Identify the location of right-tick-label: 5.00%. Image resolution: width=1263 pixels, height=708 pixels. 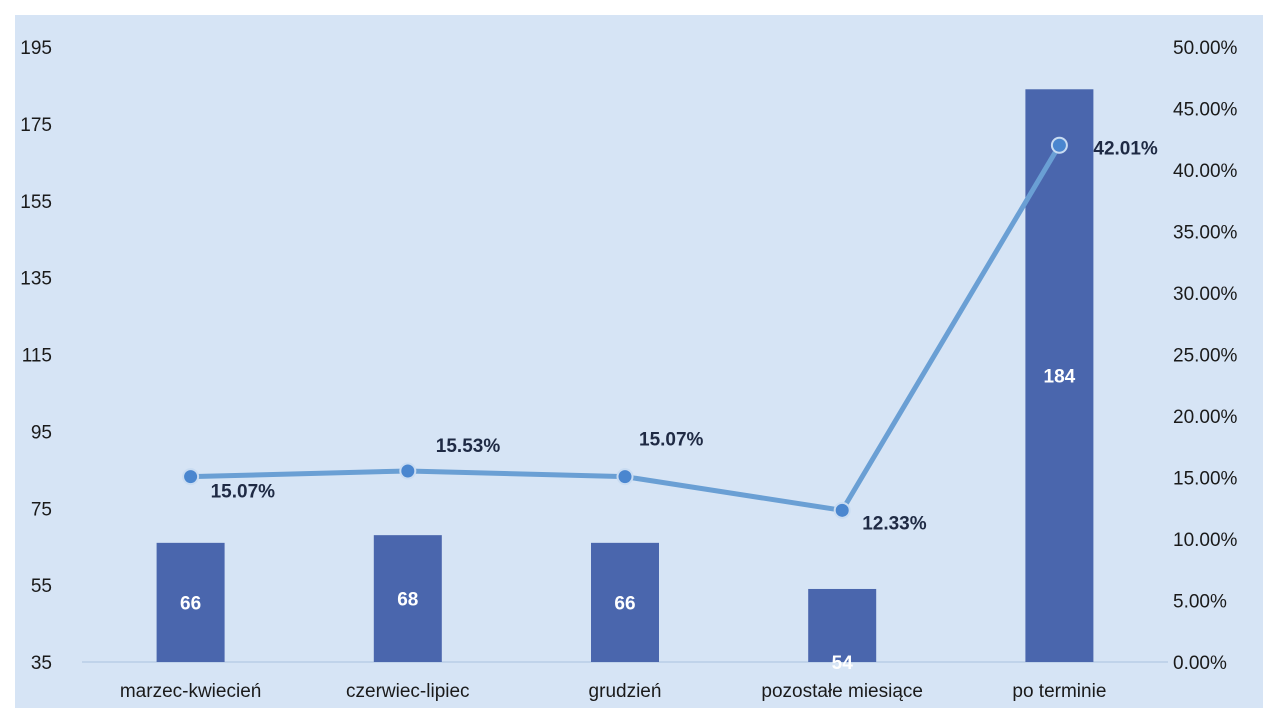
(1200, 602).